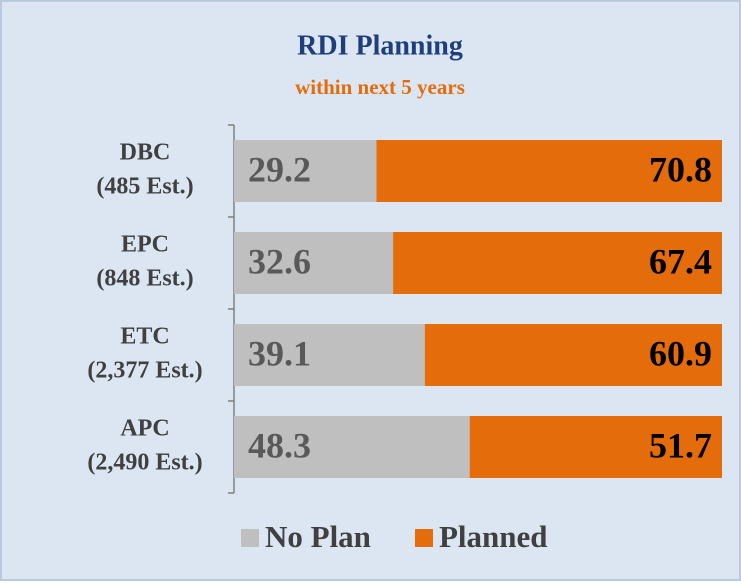 Image resolution: width=741 pixels, height=586 pixels. I want to click on legend-label: No Plan, so click(318, 536).